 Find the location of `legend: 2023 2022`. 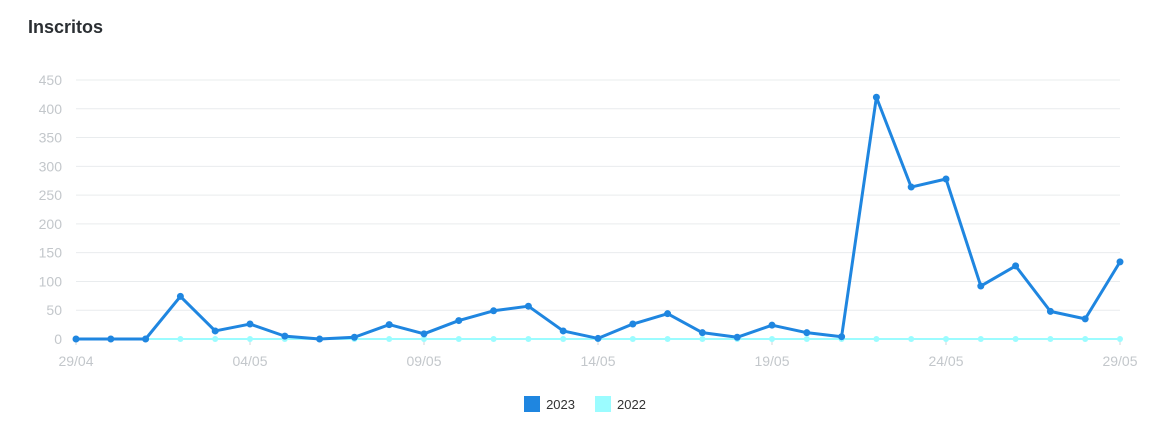

legend: 2023 2022 is located at coordinates (585, 404).